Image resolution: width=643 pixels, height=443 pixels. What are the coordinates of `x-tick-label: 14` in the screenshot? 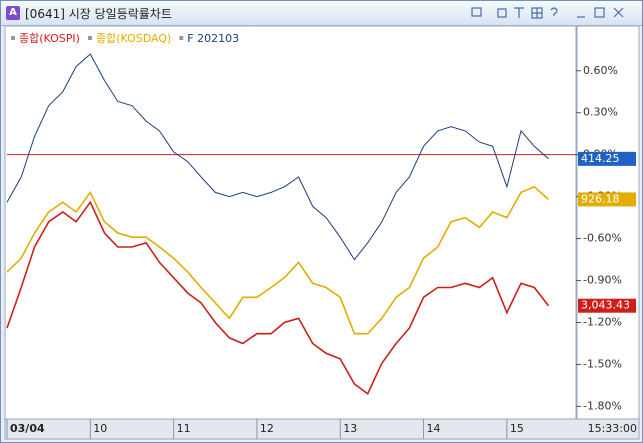 It's located at (434, 428).